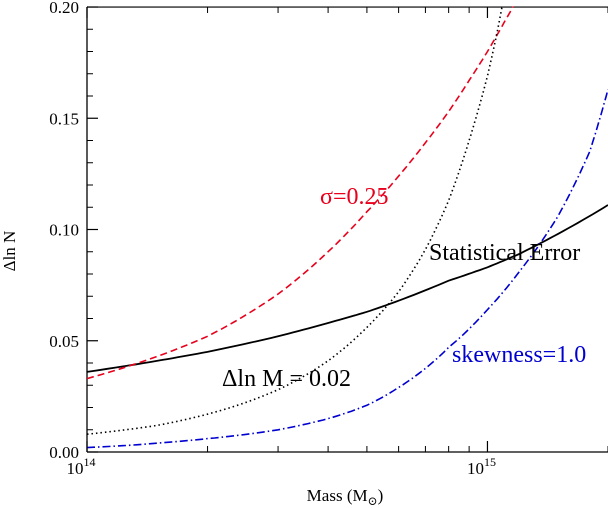 Image resolution: width=608 pixels, height=508 pixels. I want to click on y-tick-label: 0.00, so click(64, 452).